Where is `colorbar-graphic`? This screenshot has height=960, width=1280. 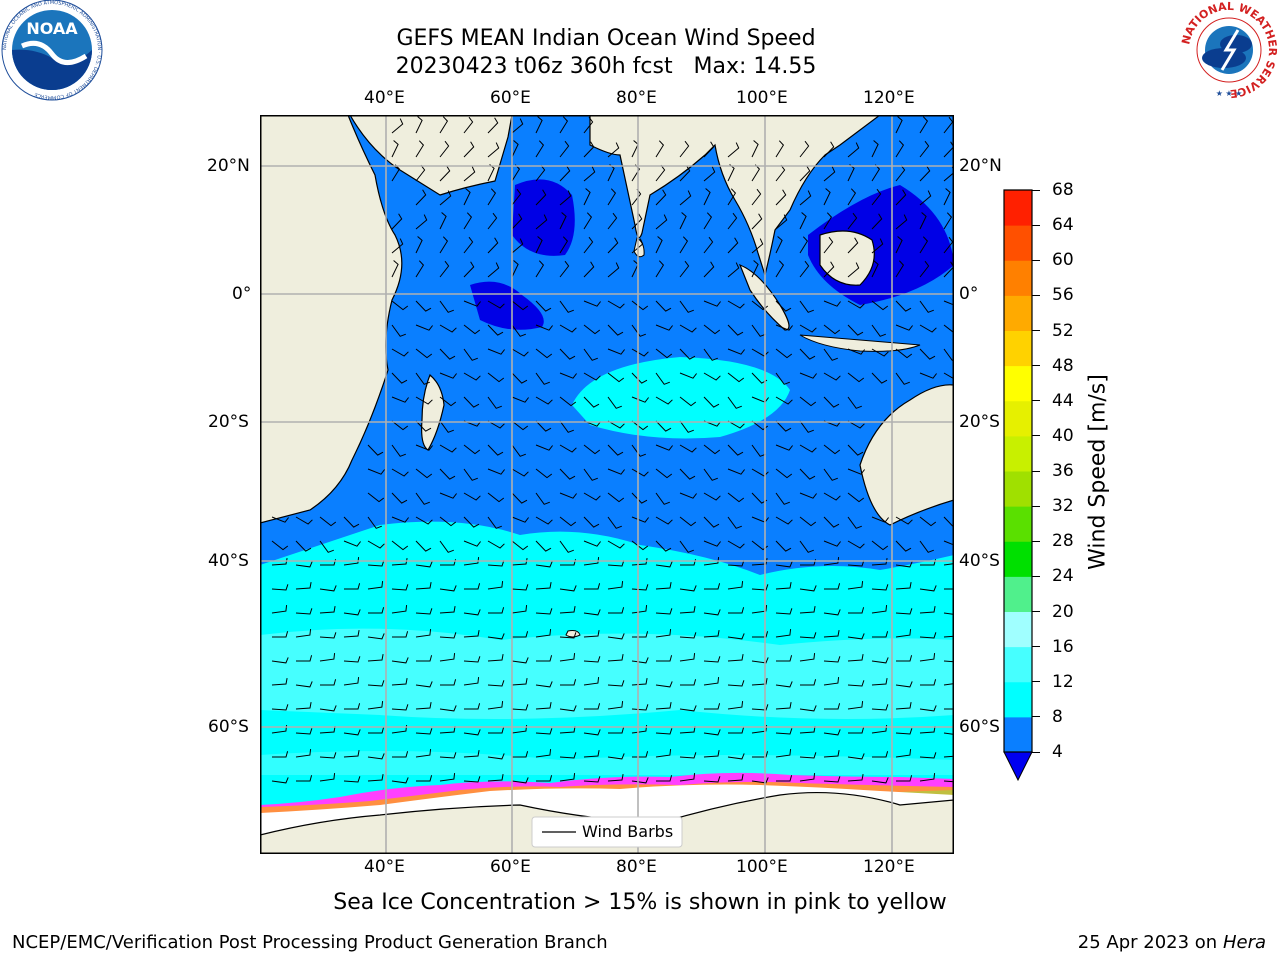
colorbar-graphic is located at coordinates (1018, 485).